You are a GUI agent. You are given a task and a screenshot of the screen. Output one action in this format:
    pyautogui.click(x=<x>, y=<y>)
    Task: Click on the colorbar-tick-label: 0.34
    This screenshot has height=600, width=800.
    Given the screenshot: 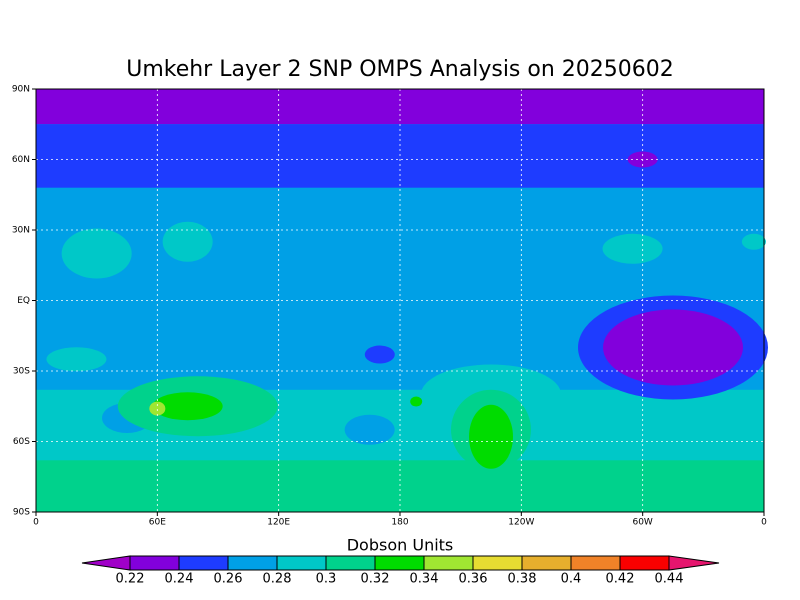 What is the action you would take?
    pyautogui.click(x=424, y=579)
    